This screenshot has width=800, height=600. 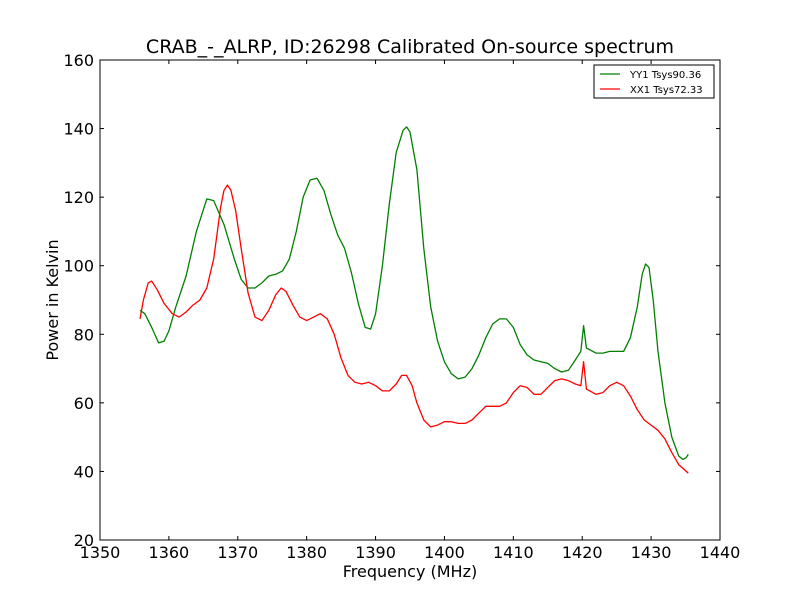 What do you see at coordinates (651, 552) in the screenshot?
I see `x-tick-label: 1430` at bounding box center [651, 552].